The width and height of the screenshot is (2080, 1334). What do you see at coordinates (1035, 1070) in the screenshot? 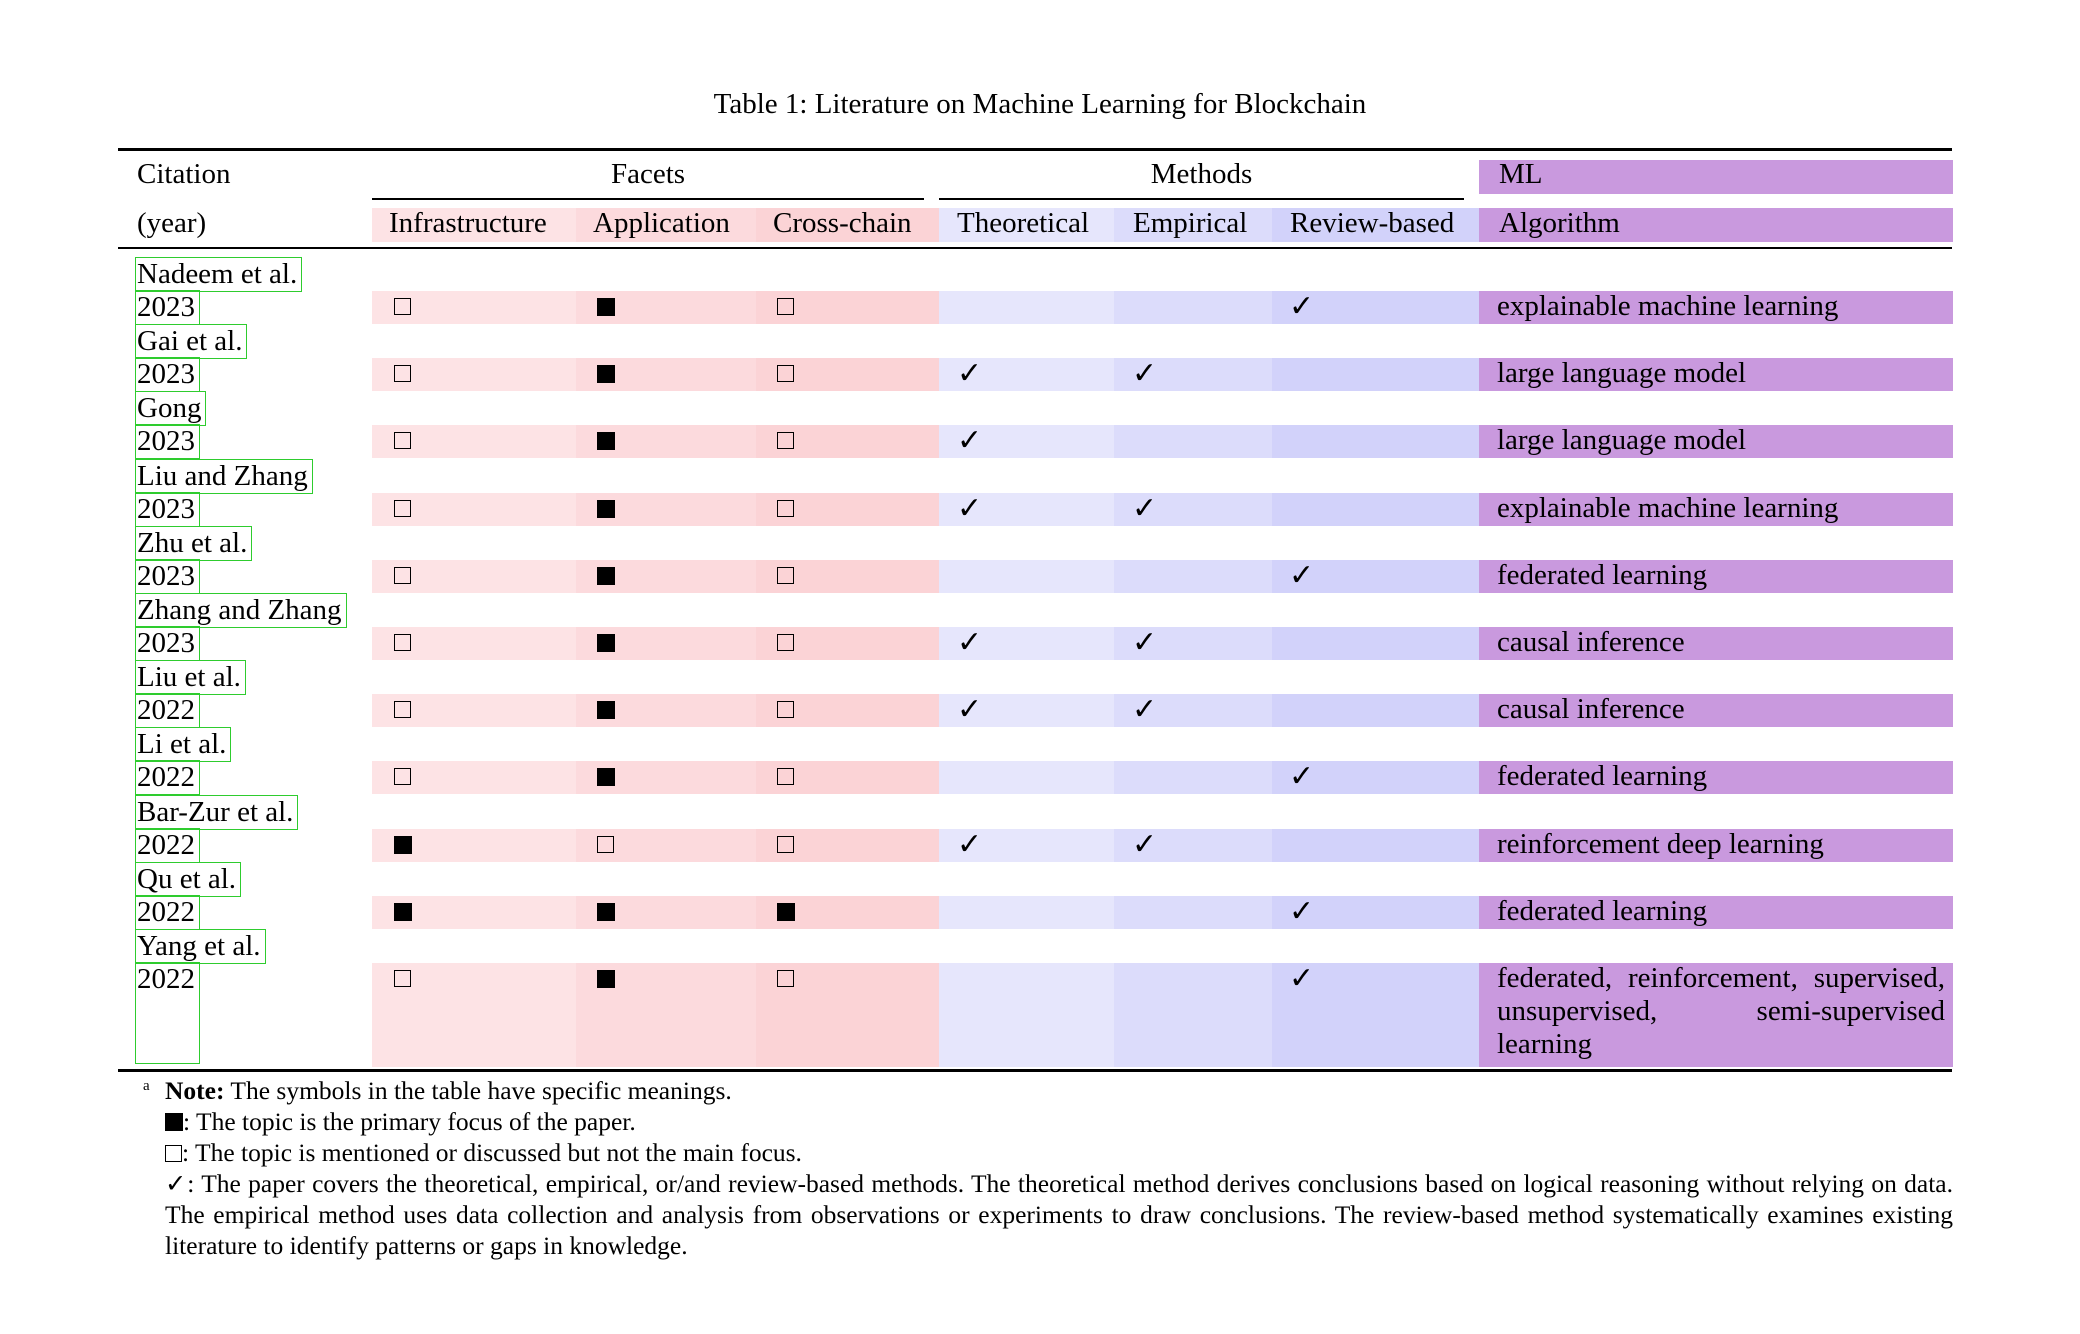
I see `bottom-rule` at bounding box center [1035, 1070].